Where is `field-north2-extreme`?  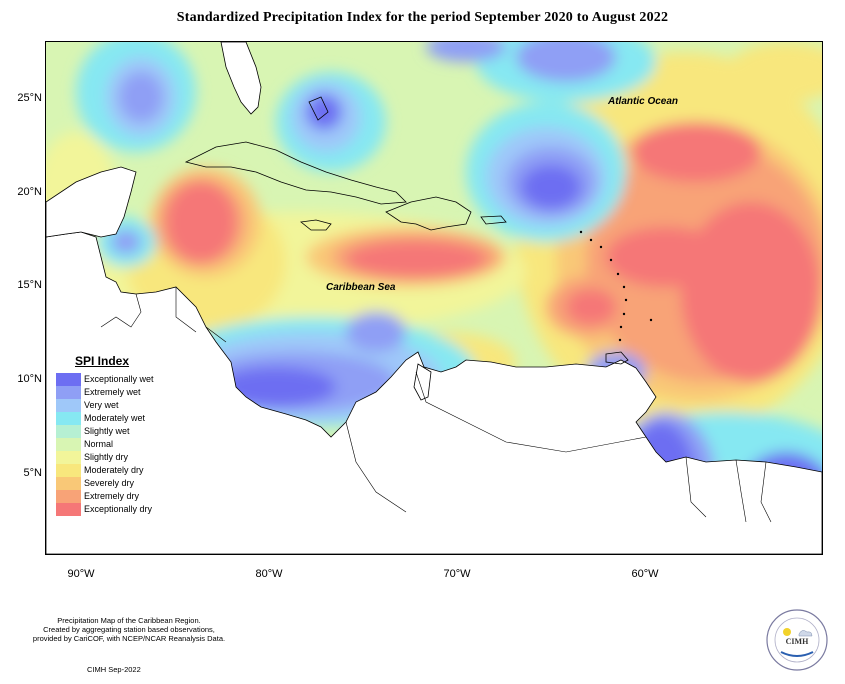 field-north2-extreme is located at coordinates (466, 52).